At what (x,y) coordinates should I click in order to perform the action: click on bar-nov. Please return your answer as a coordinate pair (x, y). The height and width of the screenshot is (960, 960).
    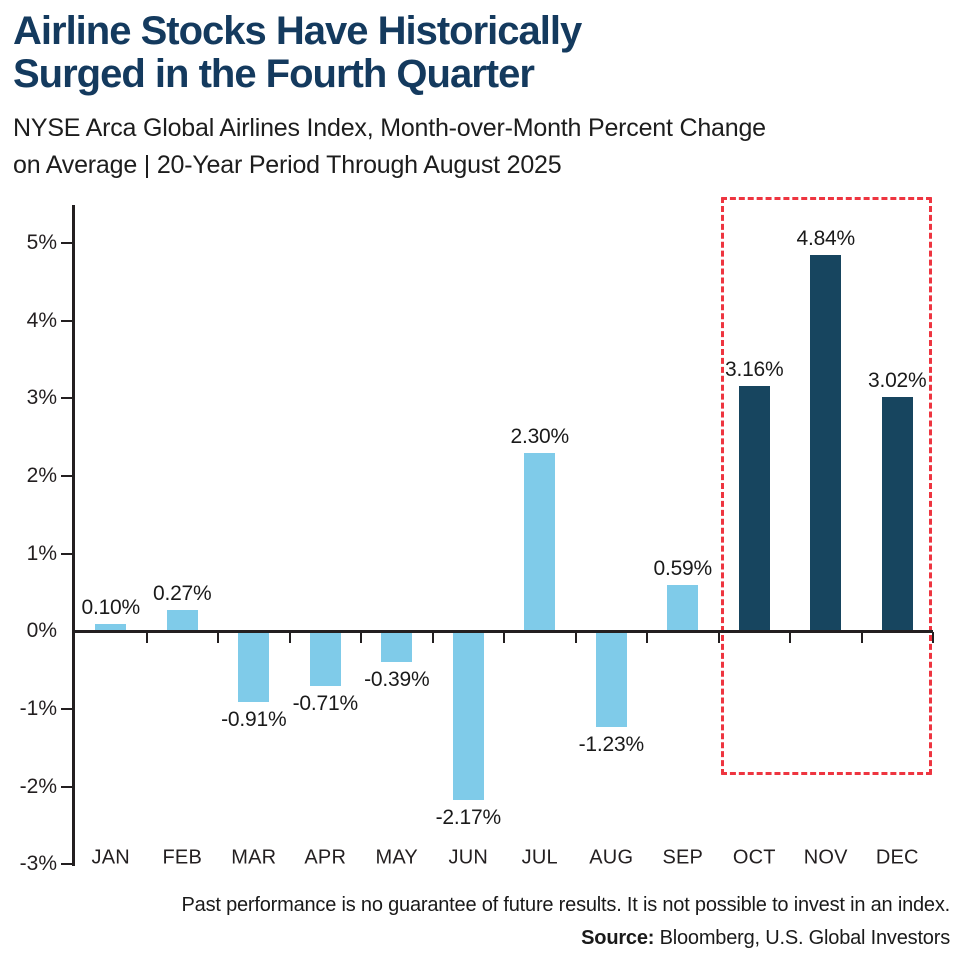
    Looking at the image, I should click on (826, 443).